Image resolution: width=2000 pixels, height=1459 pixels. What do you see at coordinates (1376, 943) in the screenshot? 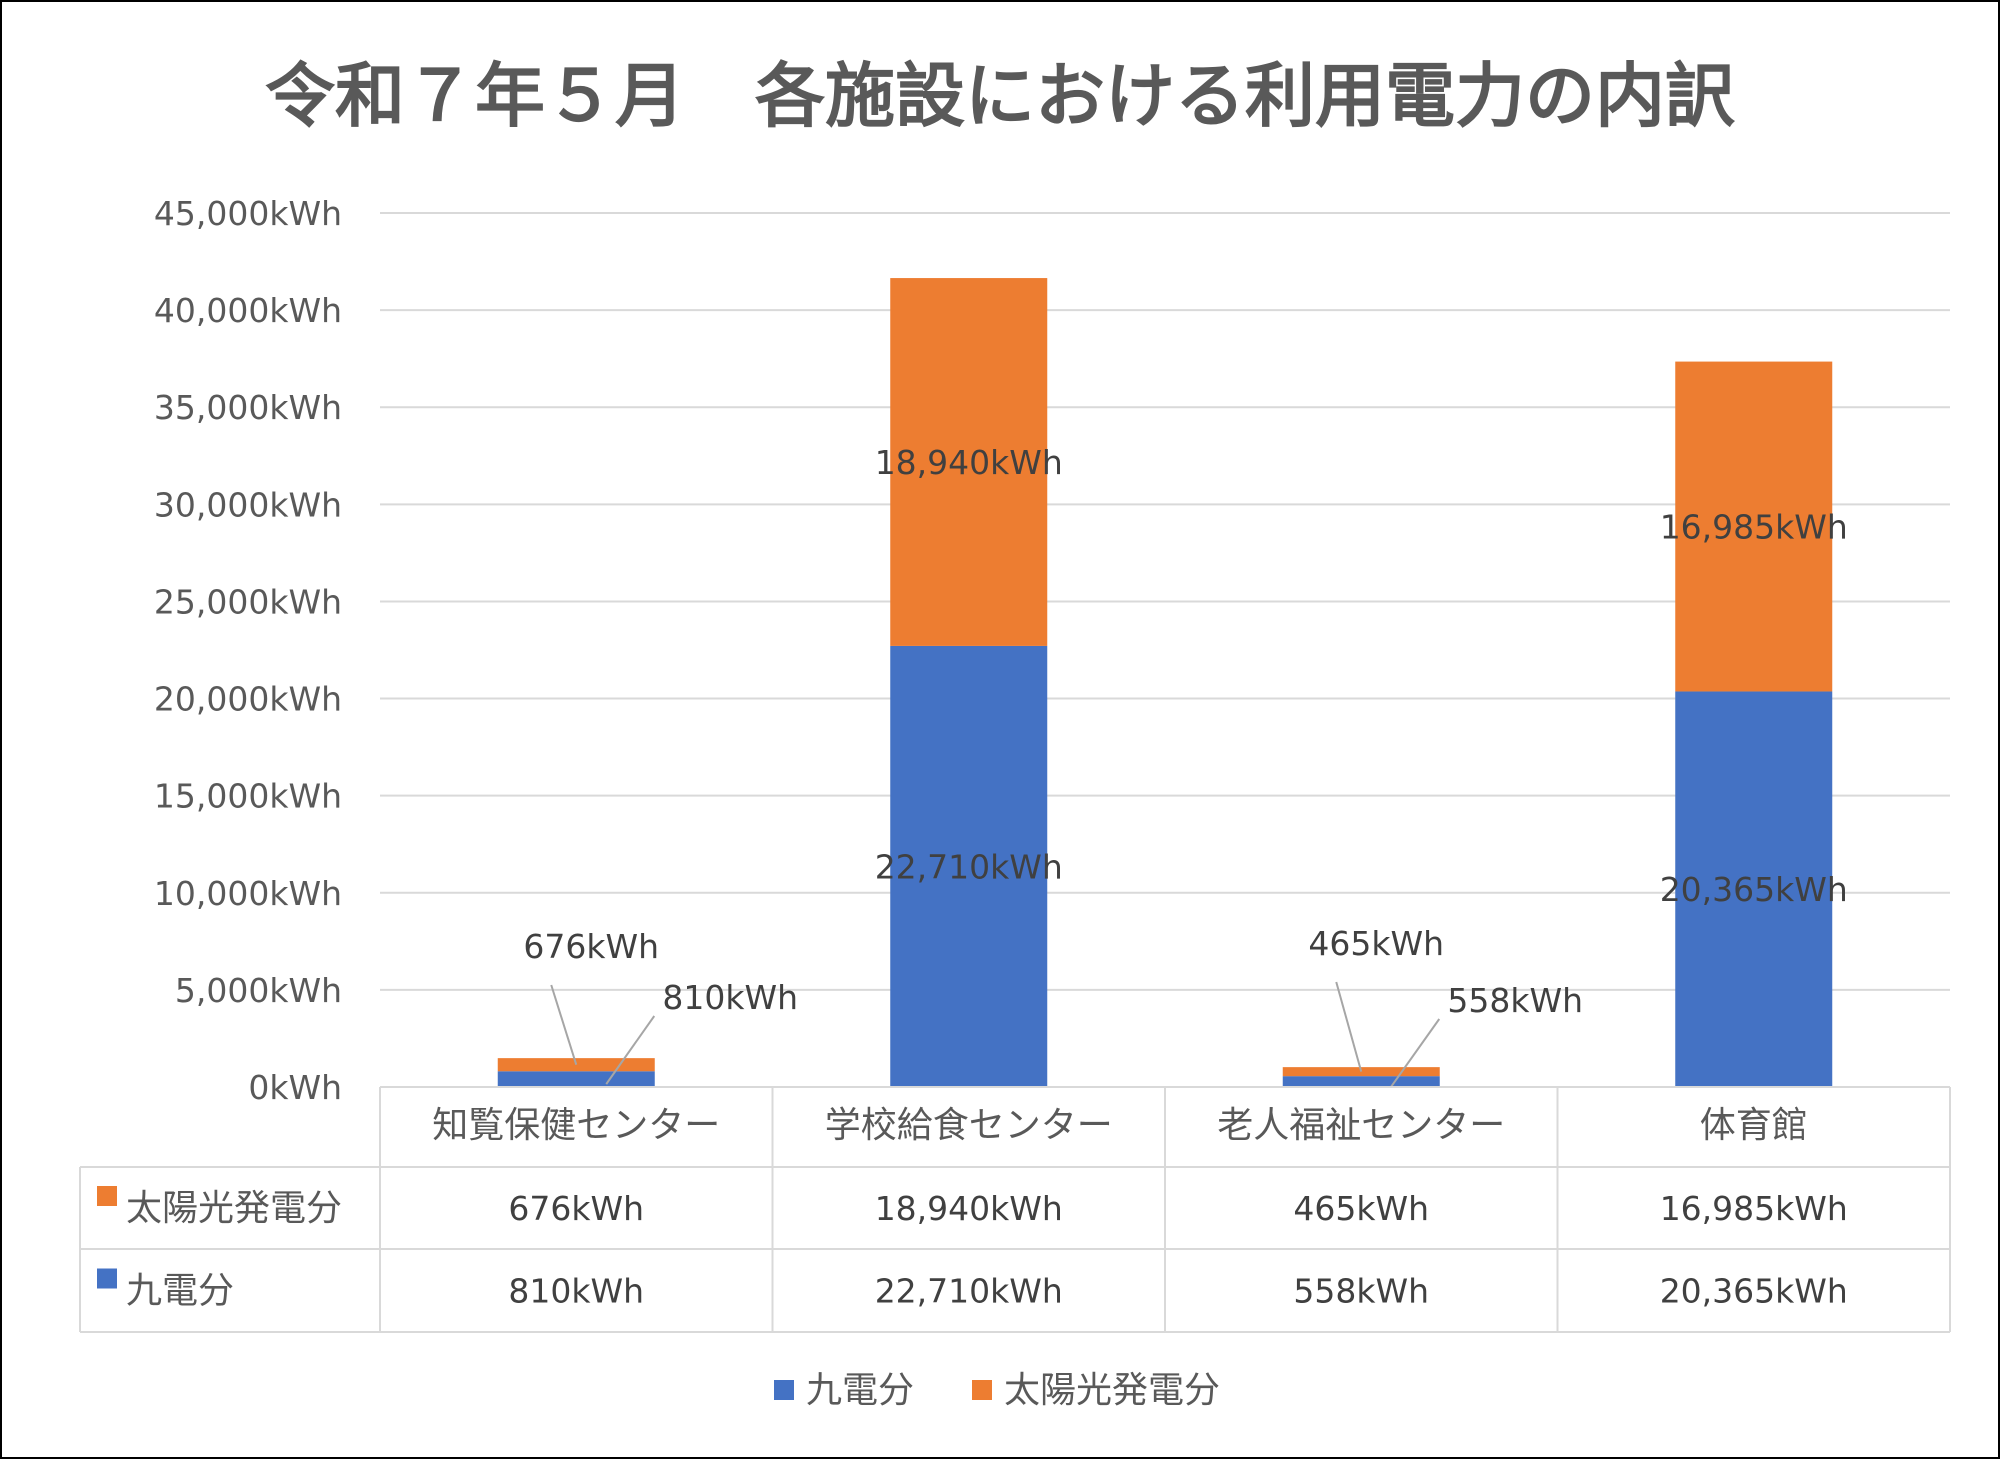
I see `data-label: 465kWh` at bounding box center [1376, 943].